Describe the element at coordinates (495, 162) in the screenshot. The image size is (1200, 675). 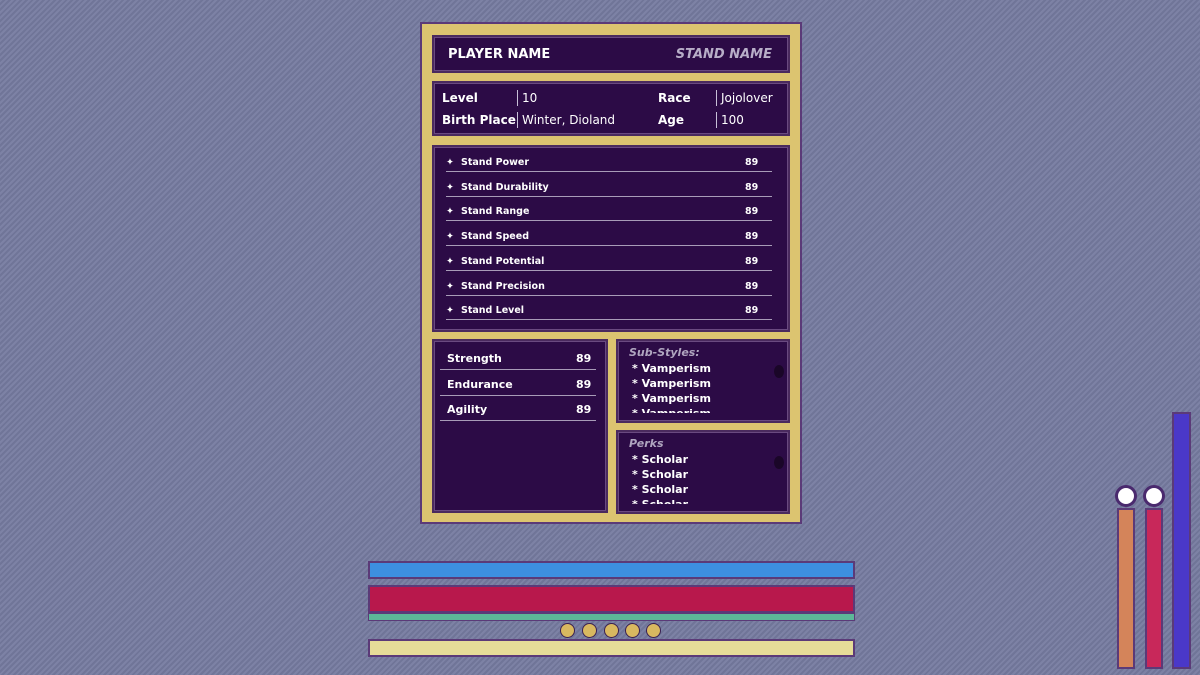
I see `stand-stat-name: Stand Power` at that location.